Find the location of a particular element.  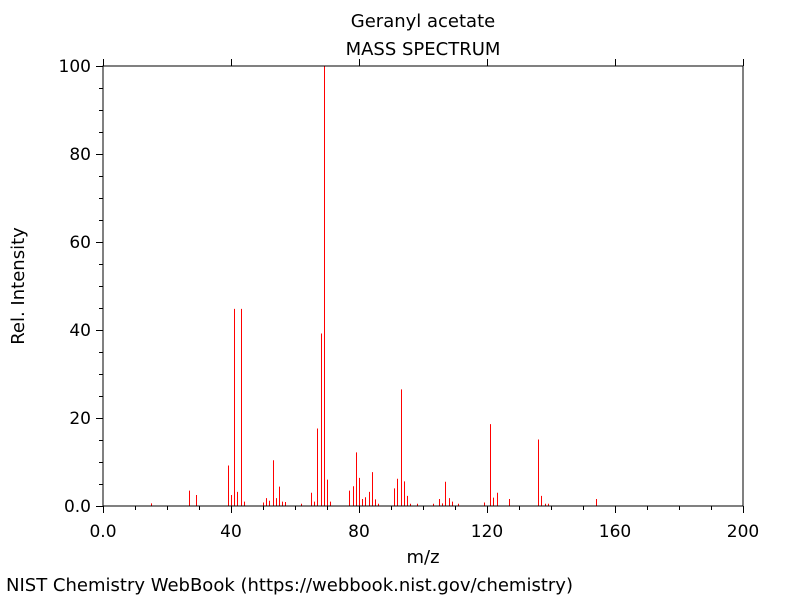

chart-title: Geranyl acetate is located at coordinates (423, 21).